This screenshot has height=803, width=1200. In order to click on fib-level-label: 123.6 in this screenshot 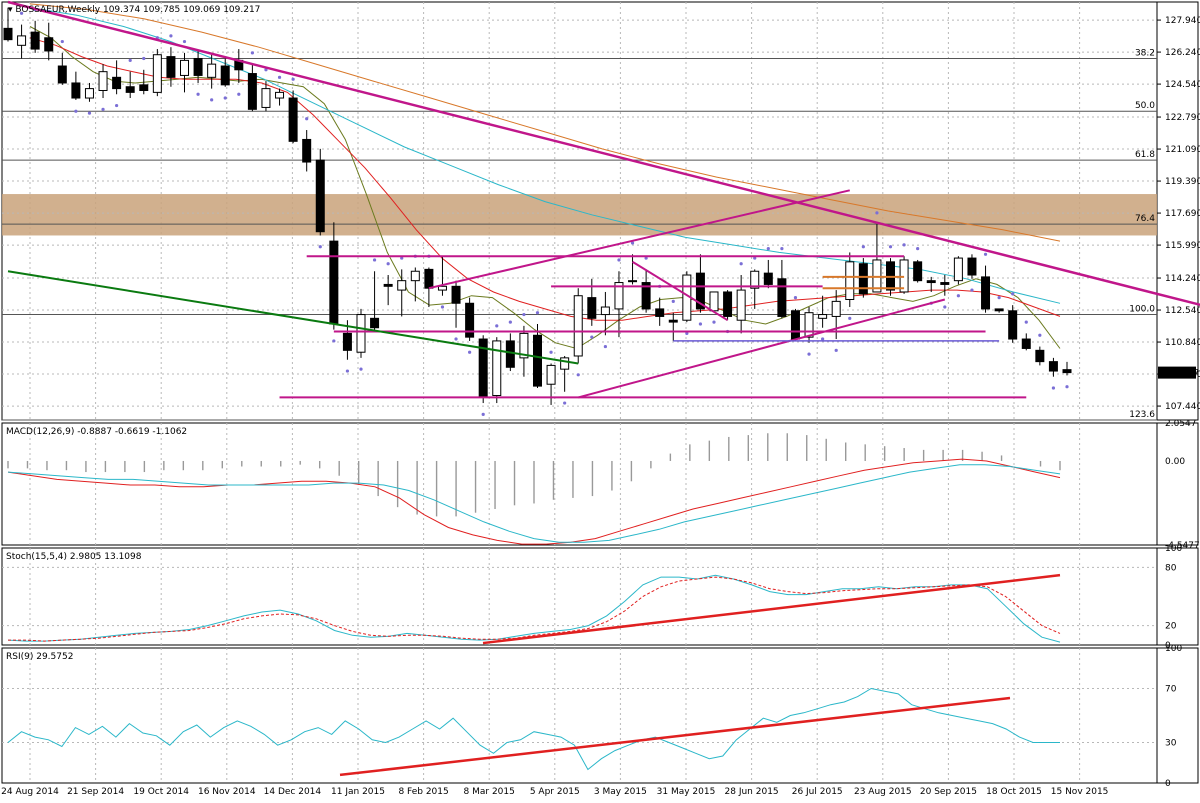, I will do `click(1142, 415)`.